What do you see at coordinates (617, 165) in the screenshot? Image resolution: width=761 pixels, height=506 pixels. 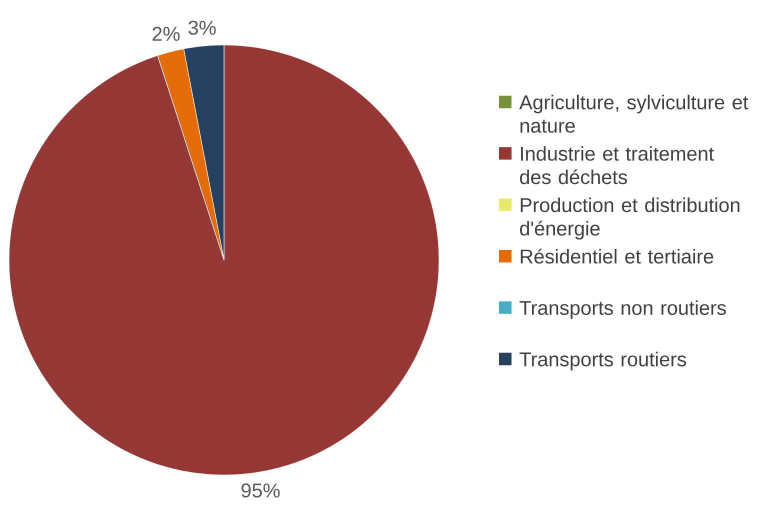 I see `legend-label: Industrie et traitement des déchets` at bounding box center [617, 165].